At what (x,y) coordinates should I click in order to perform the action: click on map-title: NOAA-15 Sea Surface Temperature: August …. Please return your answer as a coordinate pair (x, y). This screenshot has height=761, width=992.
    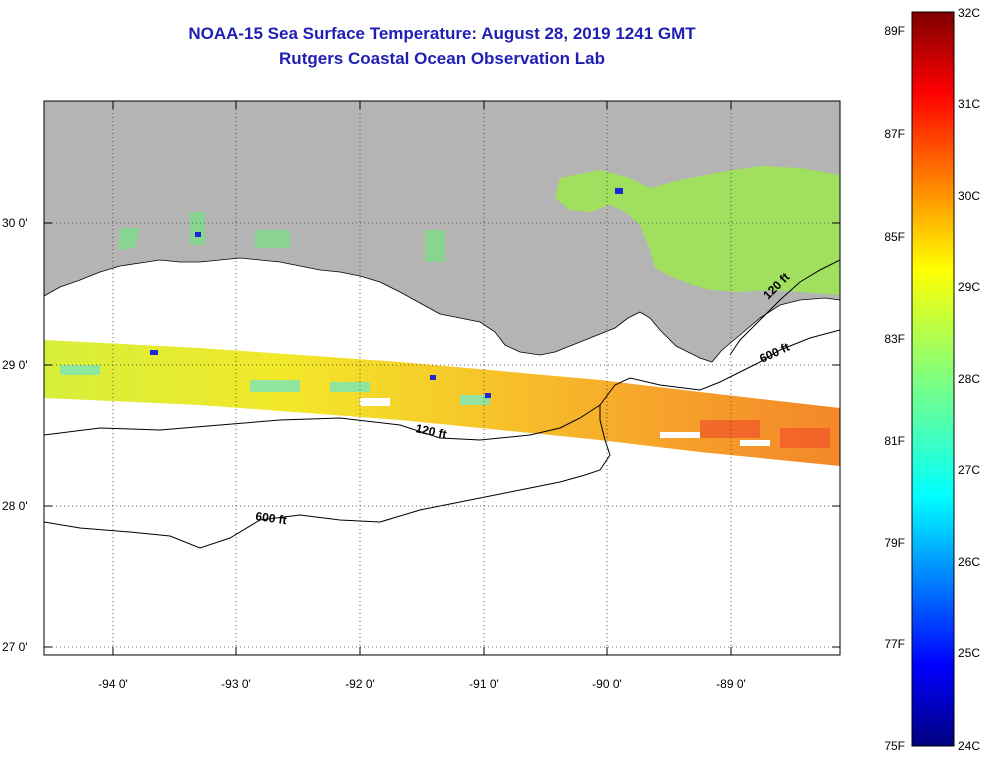
    Looking at the image, I should click on (442, 33).